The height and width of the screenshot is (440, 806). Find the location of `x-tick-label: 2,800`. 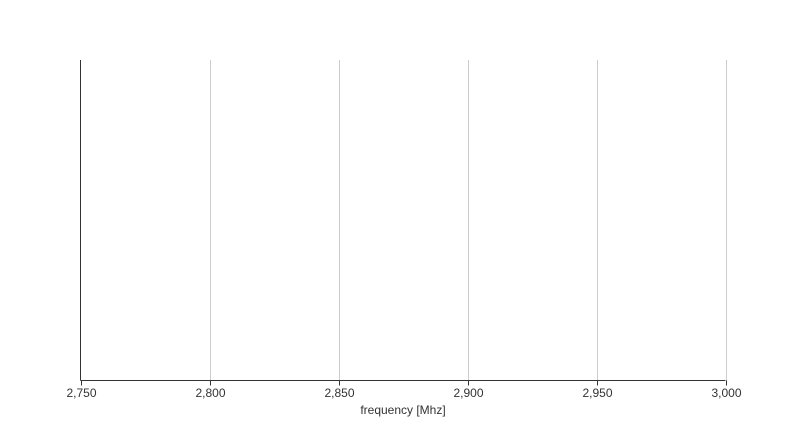

x-tick-label: 2,800 is located at coordinates (210, 393).